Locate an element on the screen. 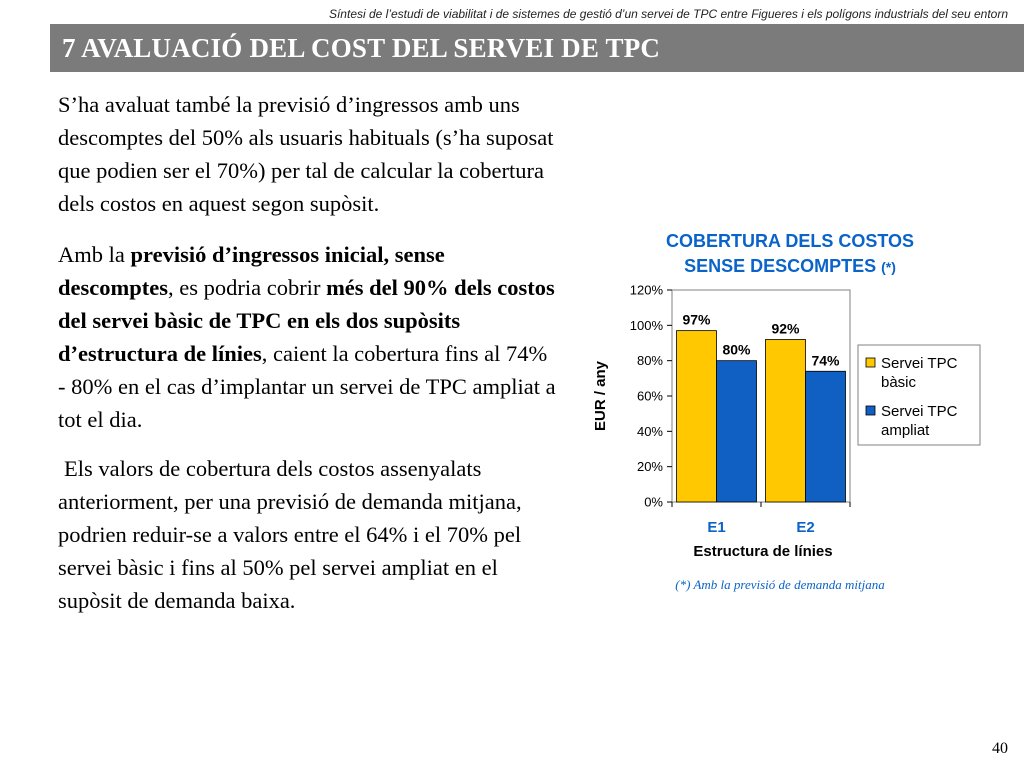 The width and height of the screenshot is (1024, 768). y-tick-label: 80% is located at coordinates (650, 360).